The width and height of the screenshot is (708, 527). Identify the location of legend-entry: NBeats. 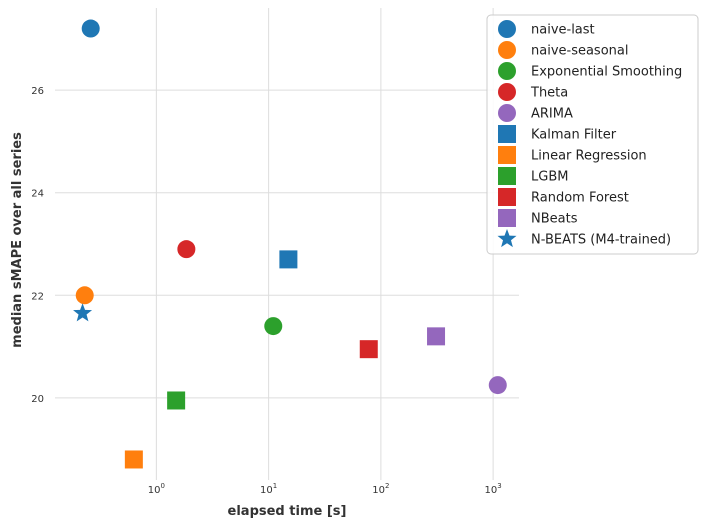
(554, 219).